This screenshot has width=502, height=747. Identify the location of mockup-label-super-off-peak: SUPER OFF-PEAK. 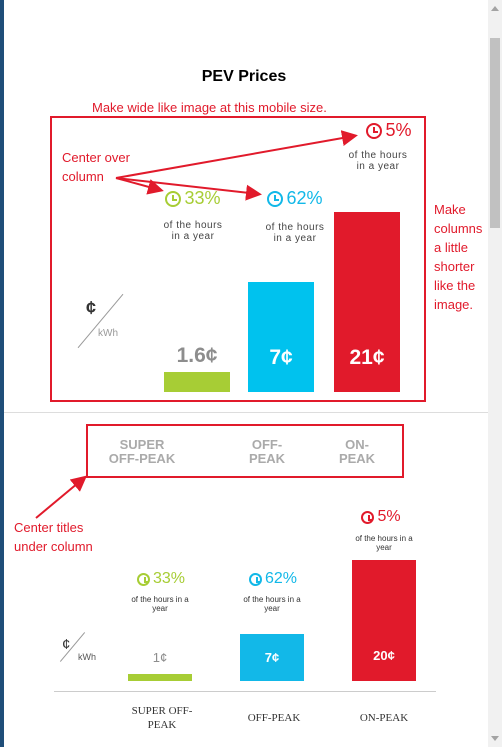
(142, 451).